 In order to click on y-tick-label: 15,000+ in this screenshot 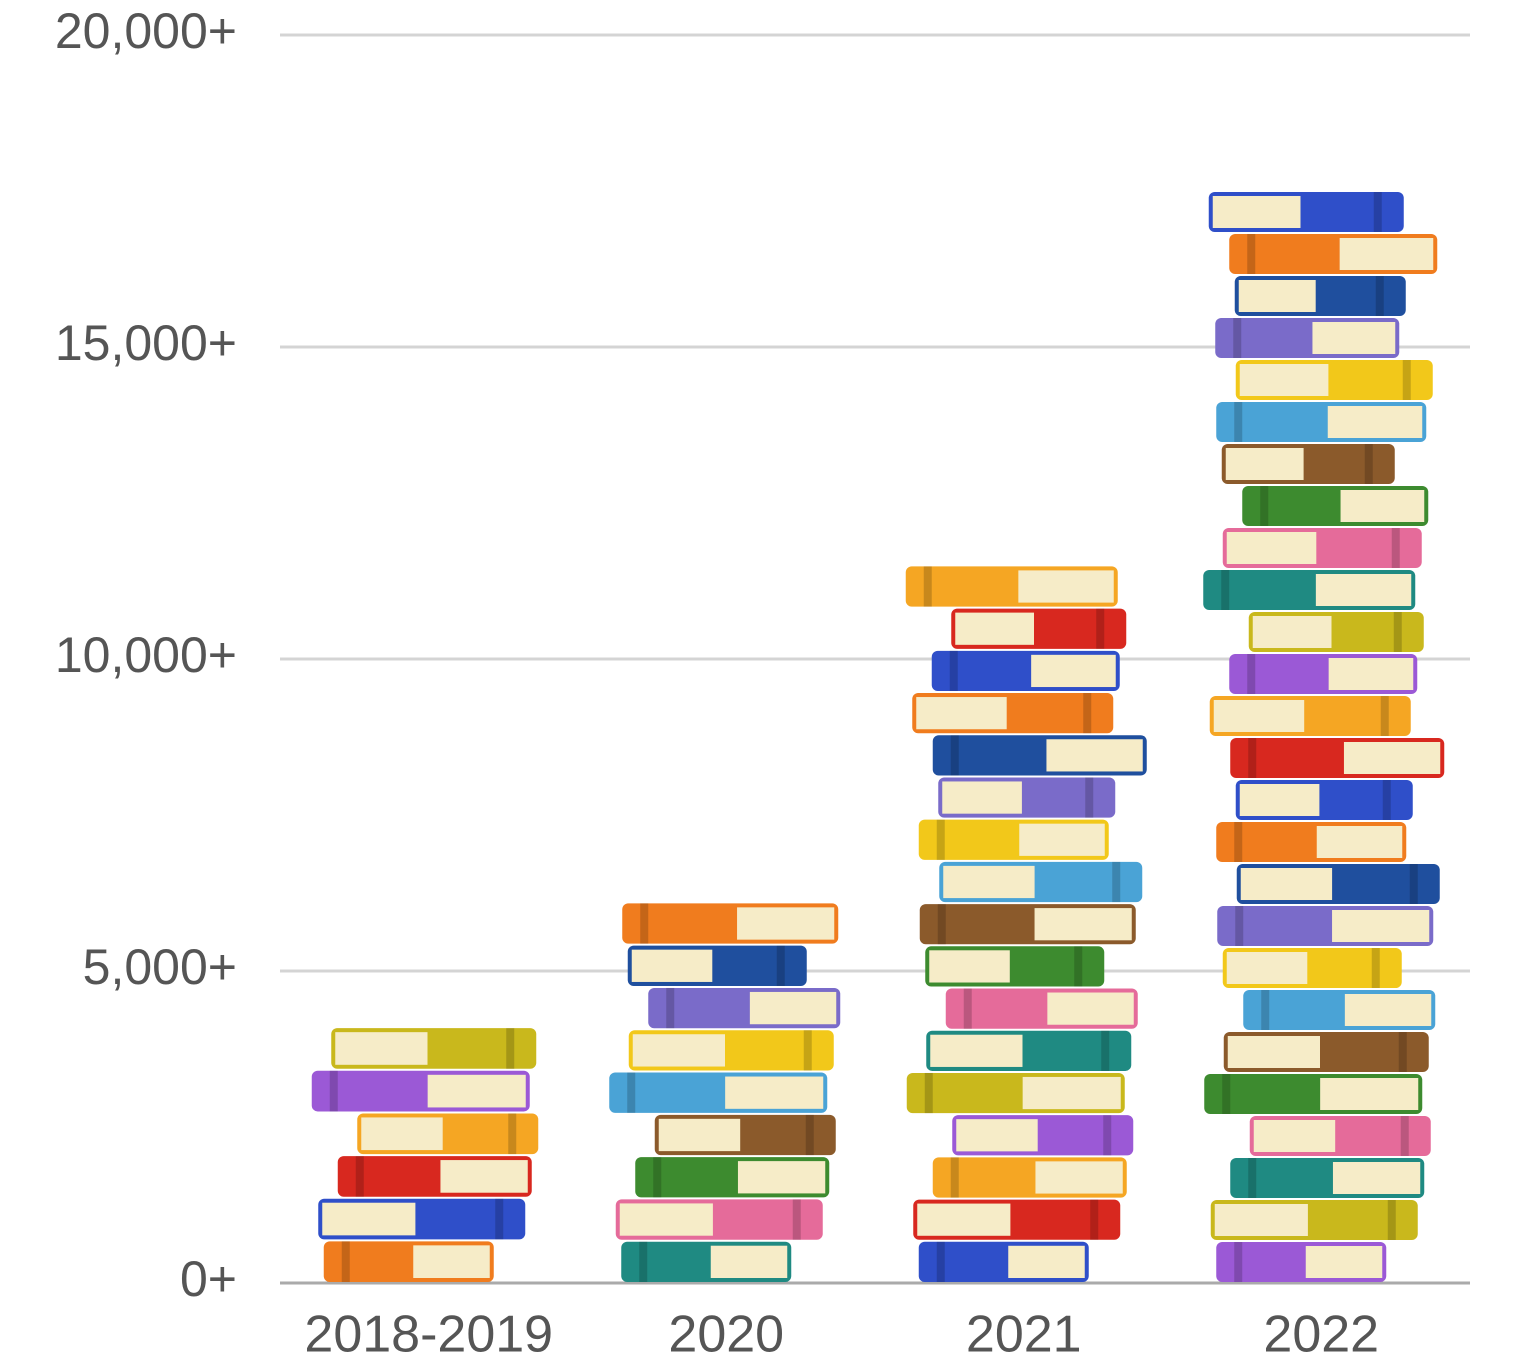, I will do `click(146, 343)`.